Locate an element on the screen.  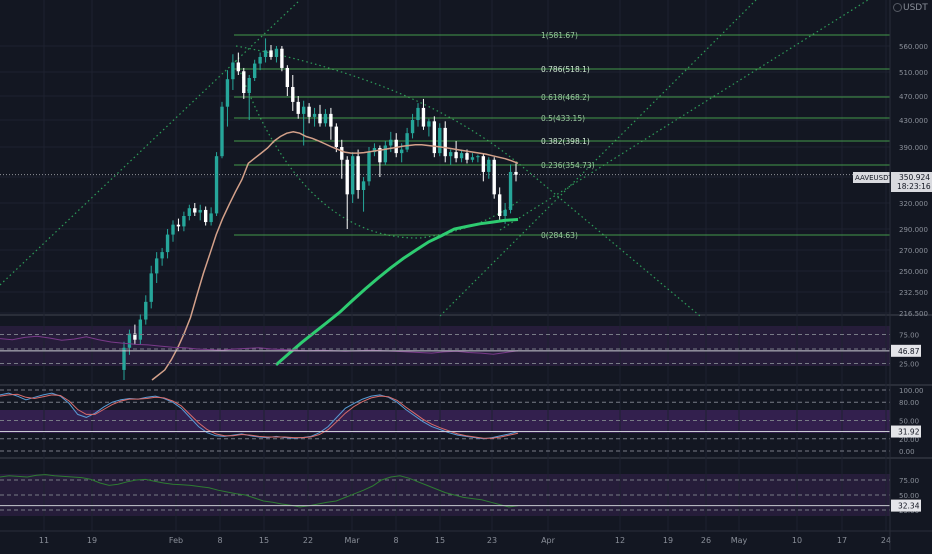
oscillator-pane-value-tag-bg is located at coordinates (906, 505).